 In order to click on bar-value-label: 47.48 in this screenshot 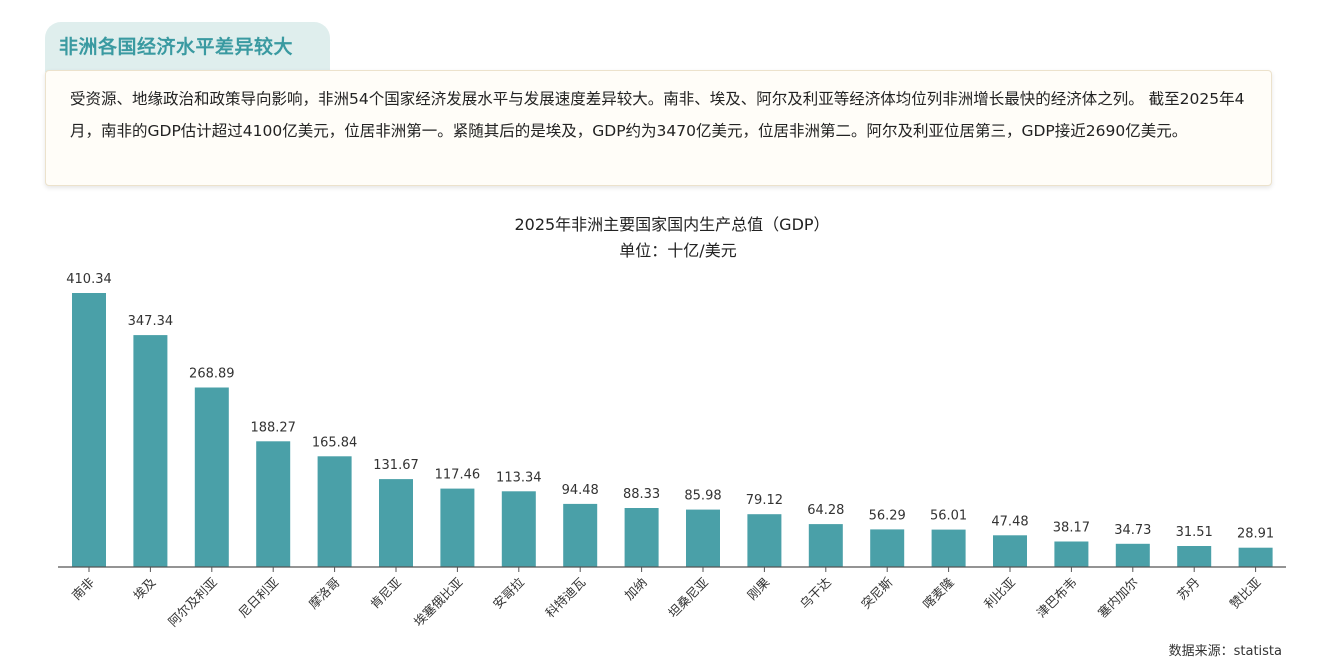, I will do `click(1009, 521)`.